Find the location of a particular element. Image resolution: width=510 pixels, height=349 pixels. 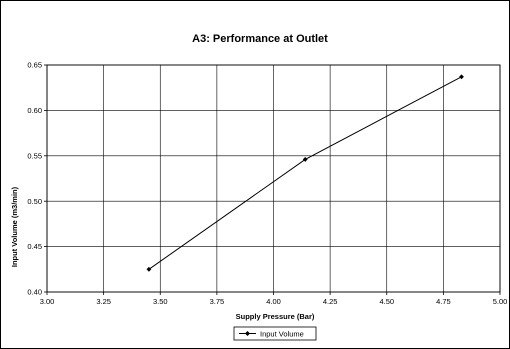

x-tick-label: 5.00 is located at coordinates (500, 301).